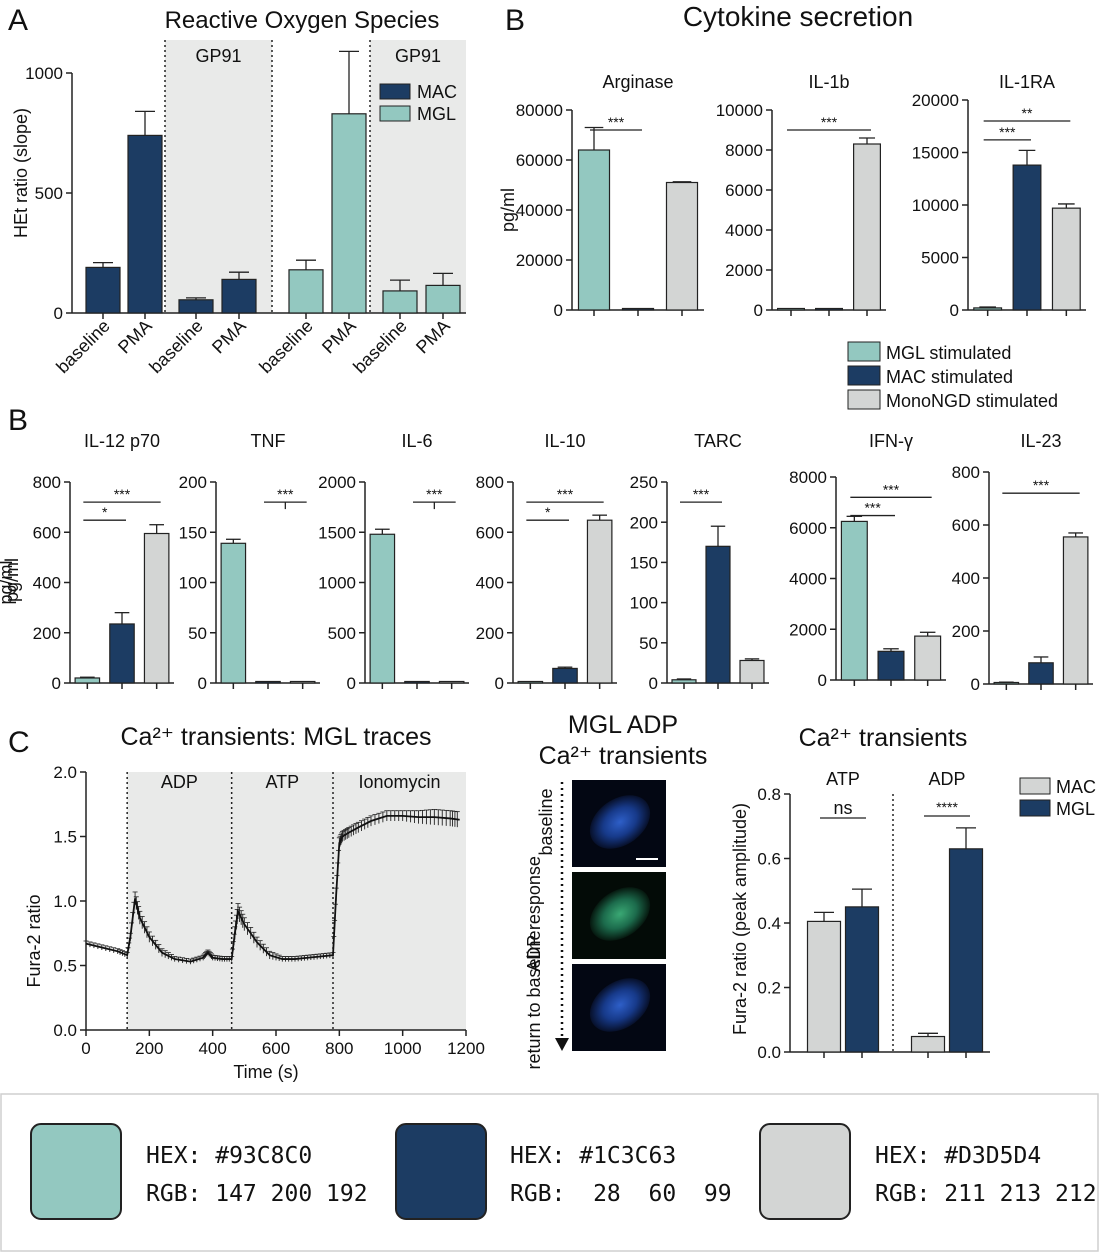 The image size is (1099, 1252). Describe the element at coordinates (798, 16) in the screenshot. I see `cytokine-title: Cytokine secretion` at that location.